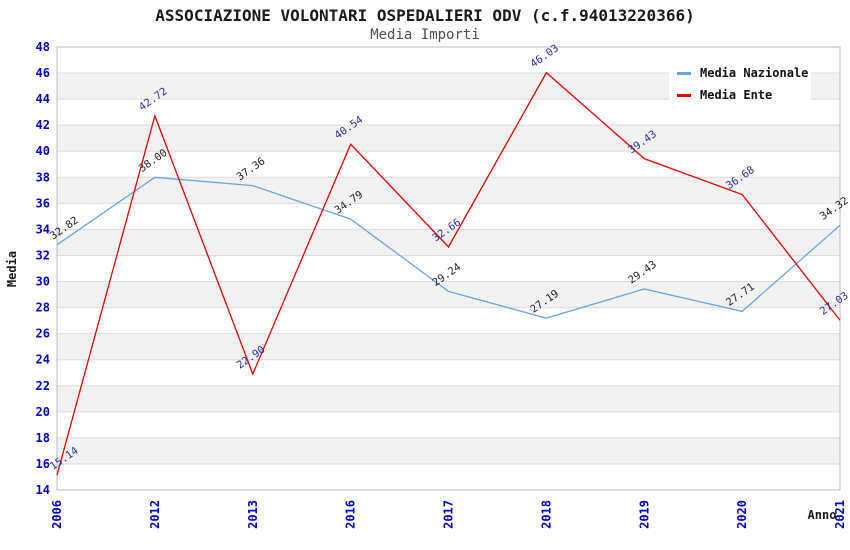 The height and width of the screenshot is (550, 850). What do you see at coordinates (43, 125) in the screenshot?
I see `y-tick-label: 42` at bounding box center [43, 125].